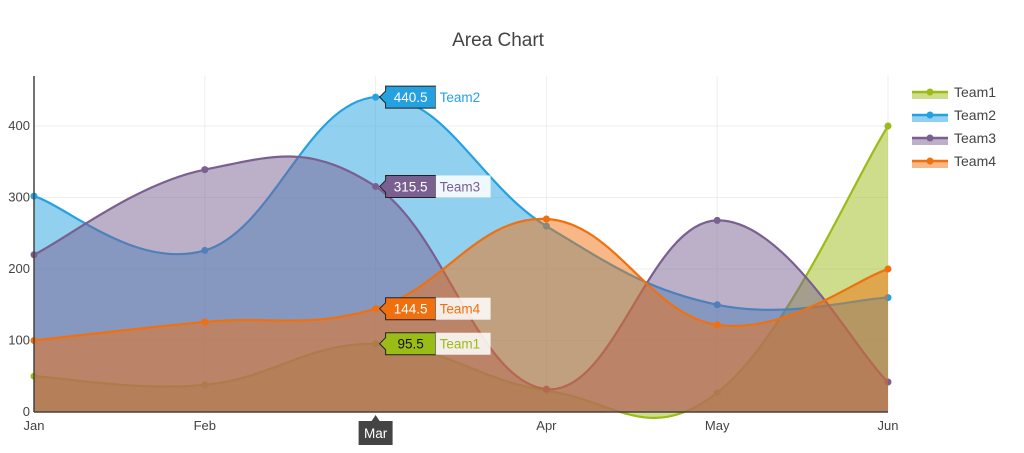 The height and width of the screenshot is (453, 1024). I want to click on legend: Team1 Team2 Team3 Team4, so click(954, 126).